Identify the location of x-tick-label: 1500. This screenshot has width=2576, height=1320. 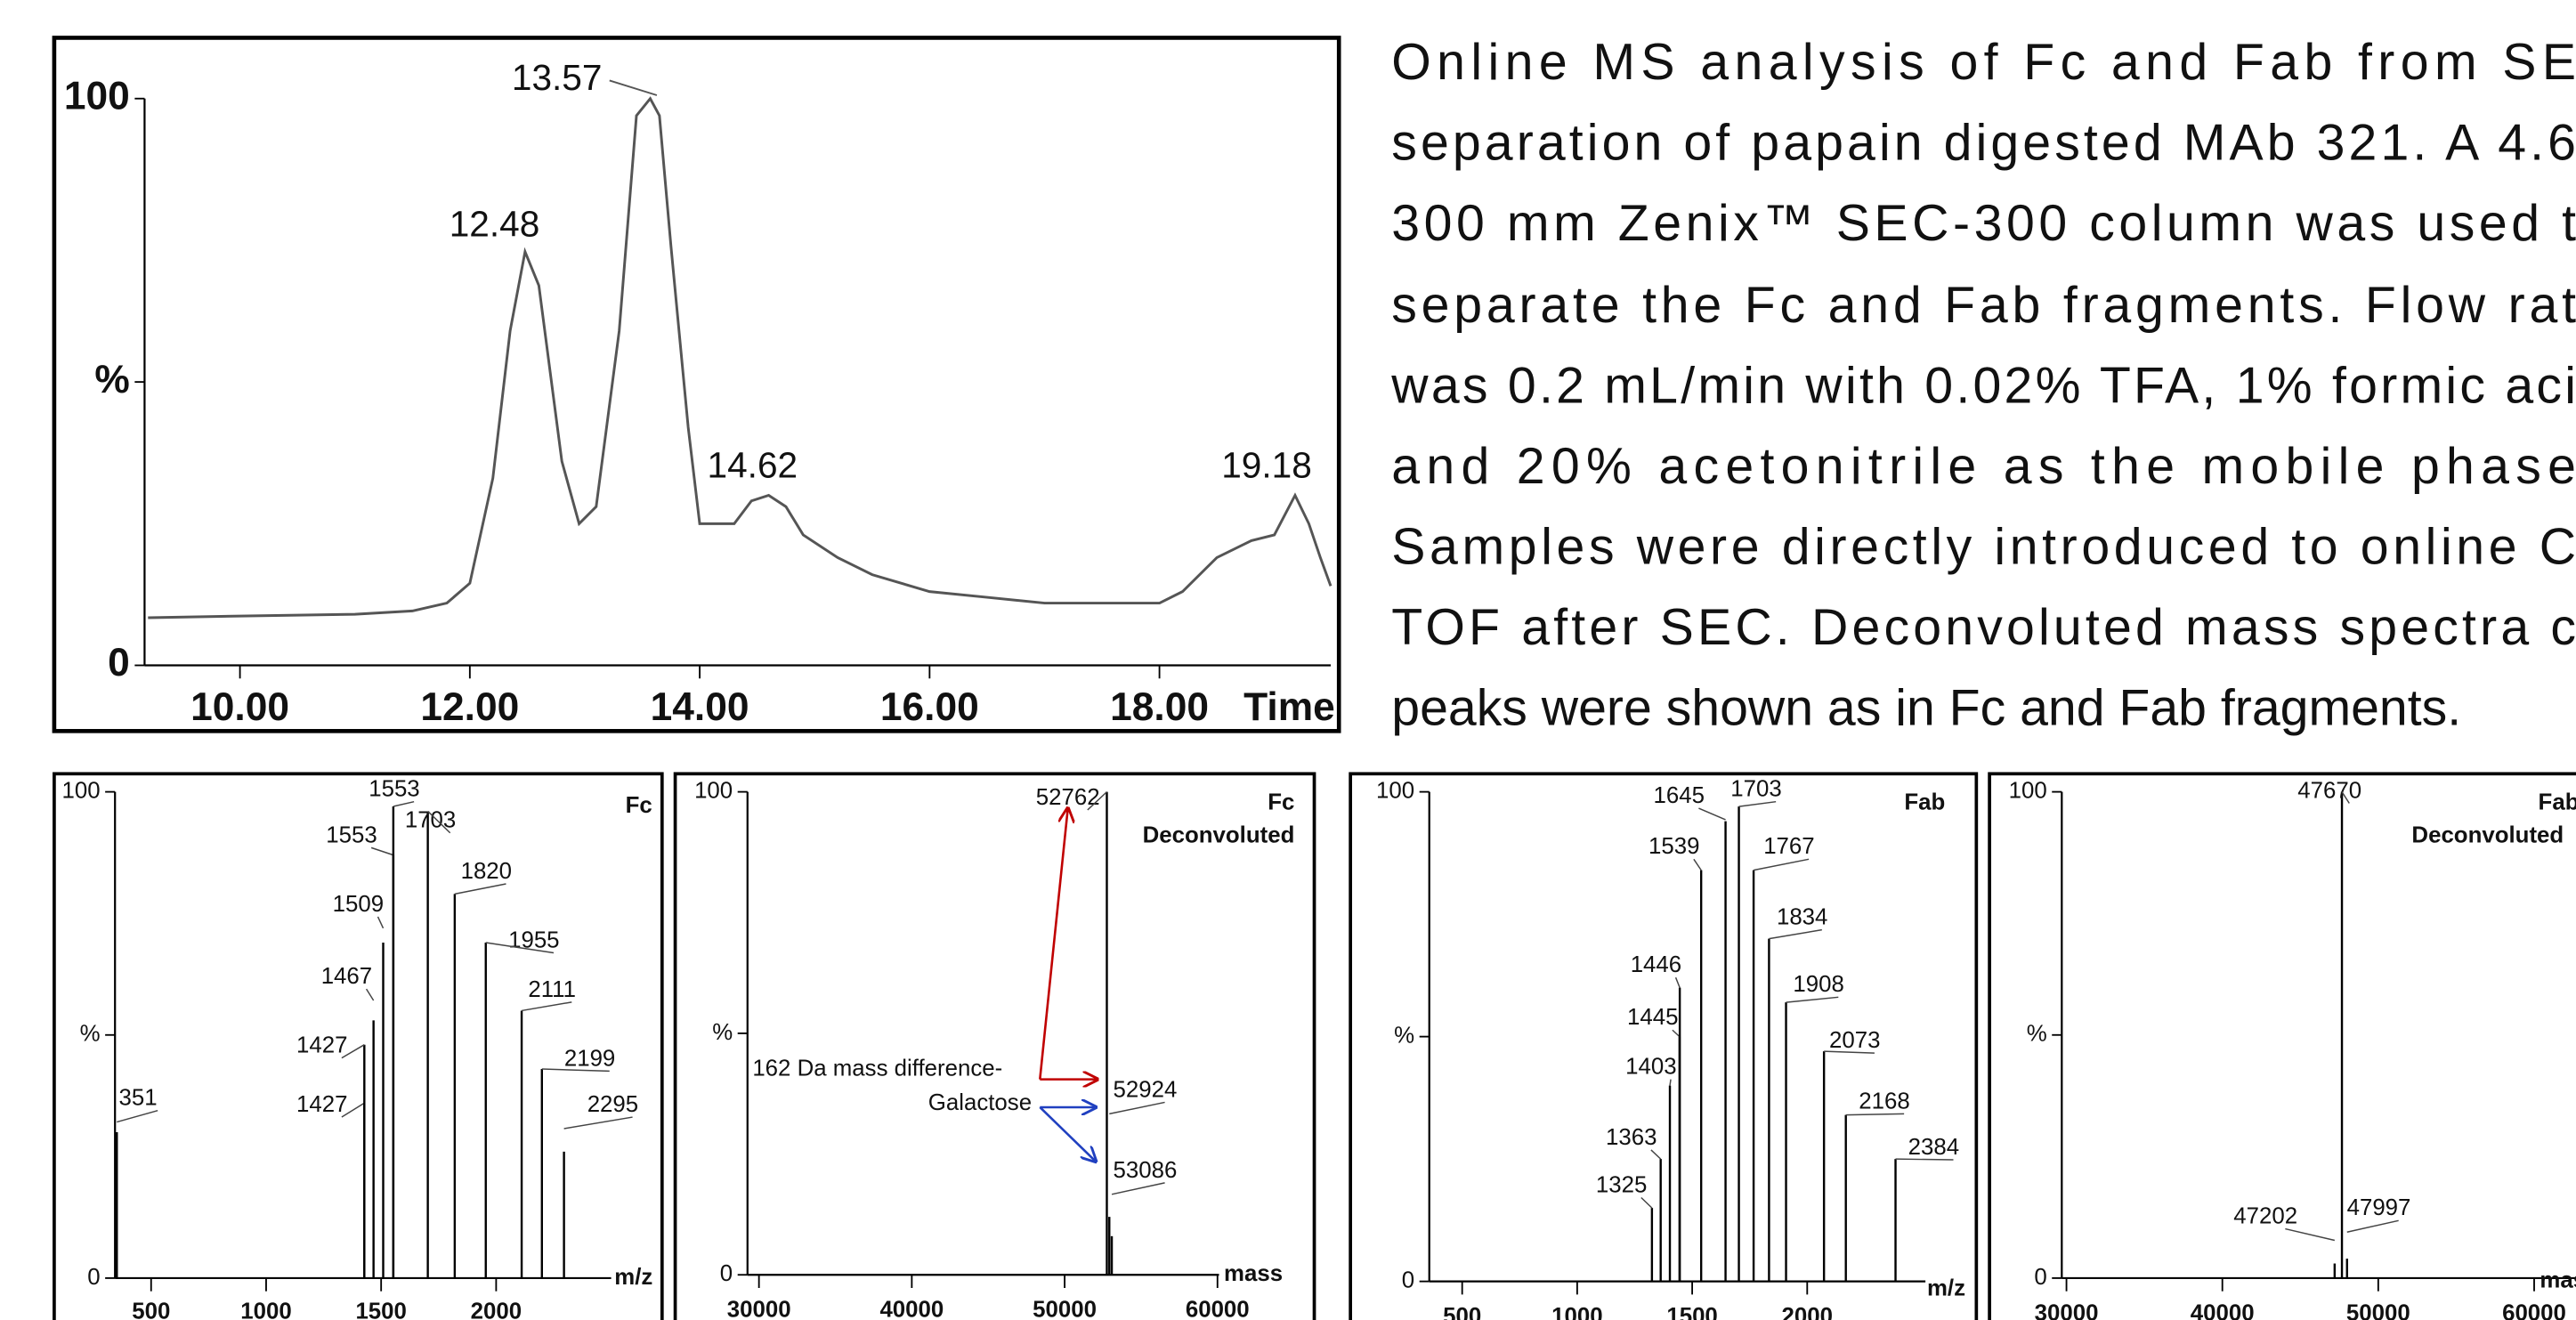
(380, 1310).